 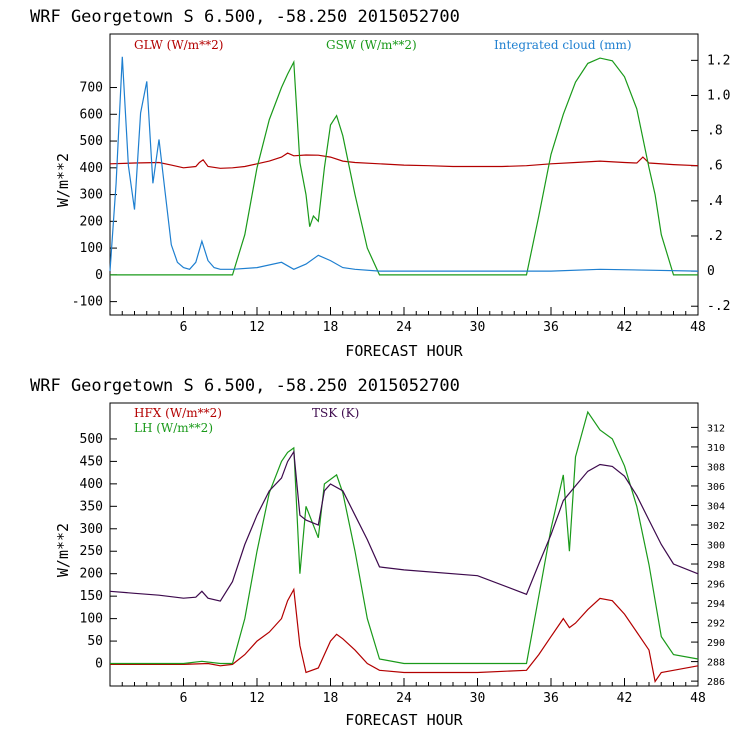 I want to click on y-tick-label: 450, so click(x=91, y=461).